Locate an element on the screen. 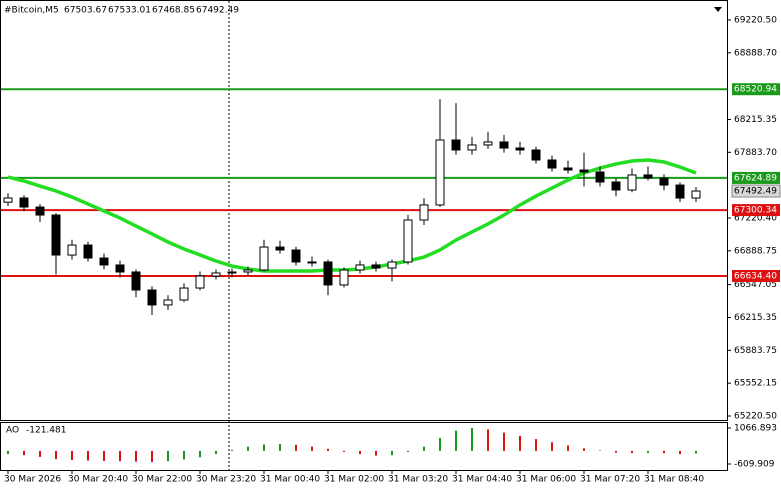 The height and width of the screenshot is (489, 781). header-ohlc: 67503.67 is located at coordinates (85, 11).